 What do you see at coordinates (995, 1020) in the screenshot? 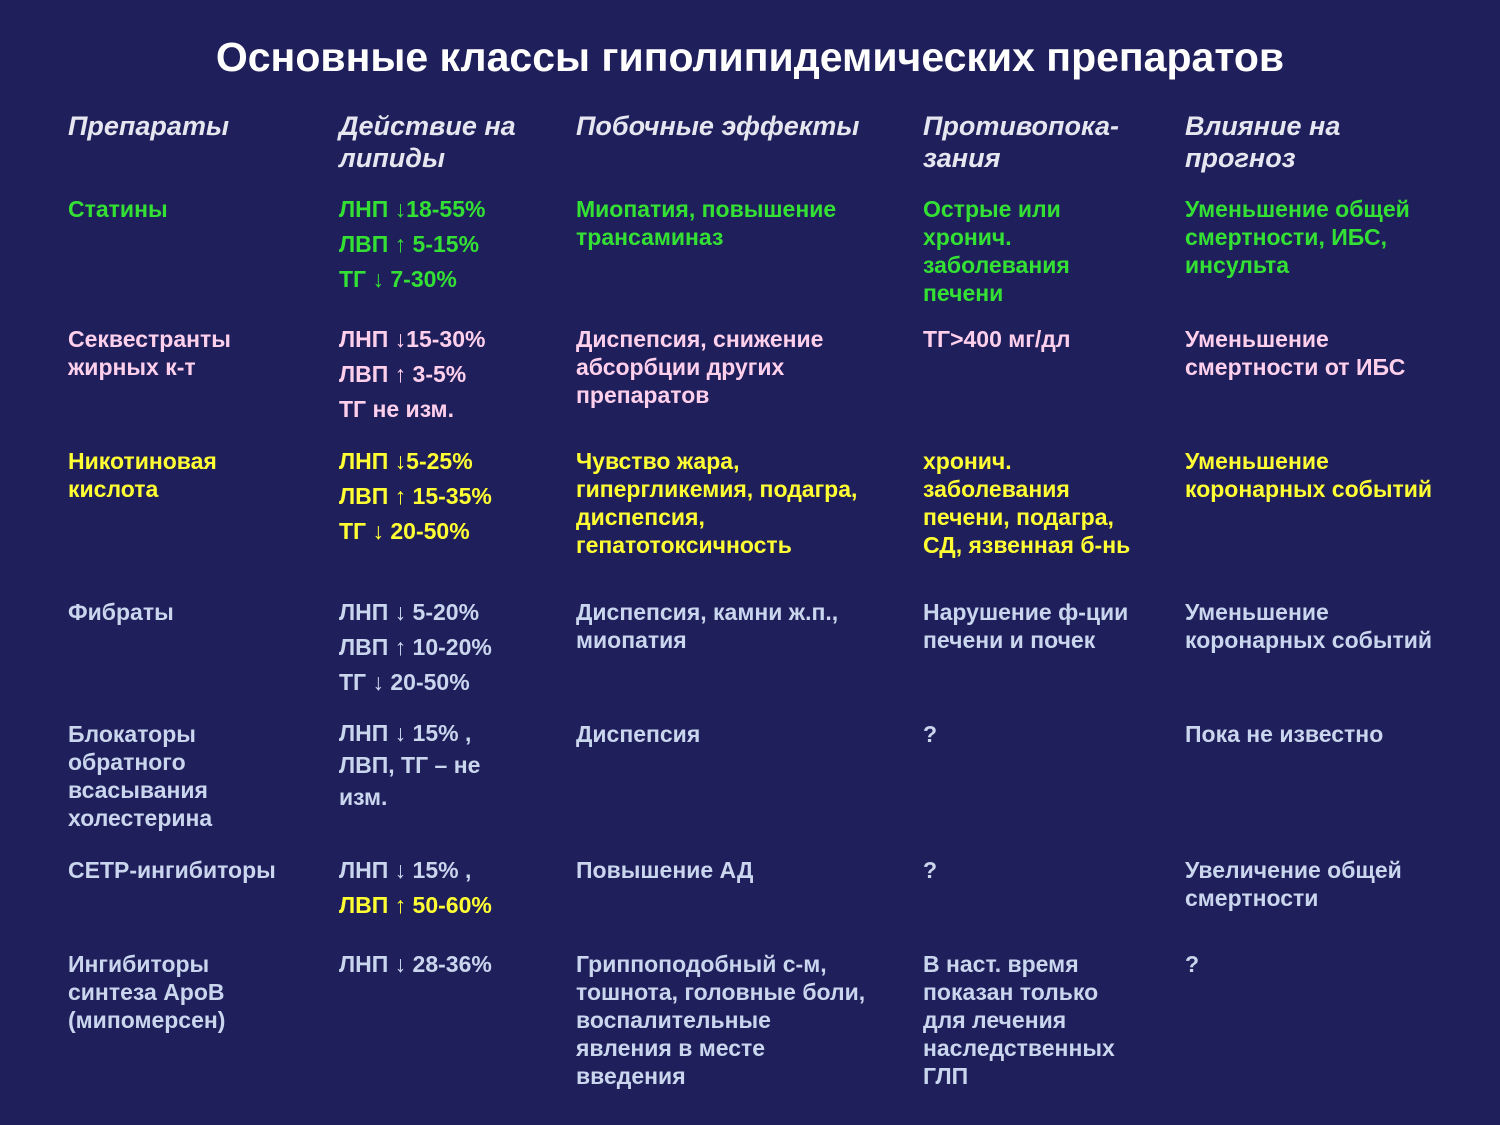
I see `cell-line: для лечения` at bounding box center [995, 1020].